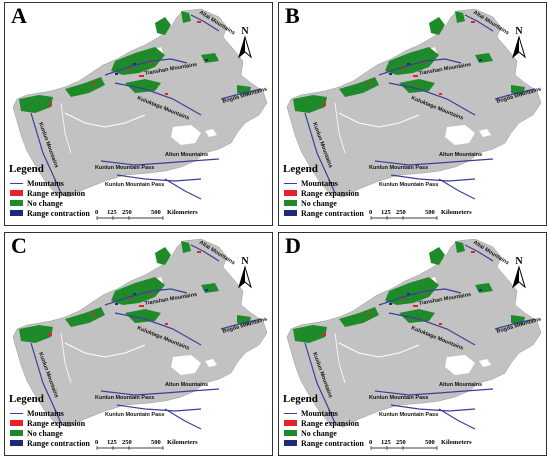  I want to click on legend-label: Mountains, so click(319, 183).